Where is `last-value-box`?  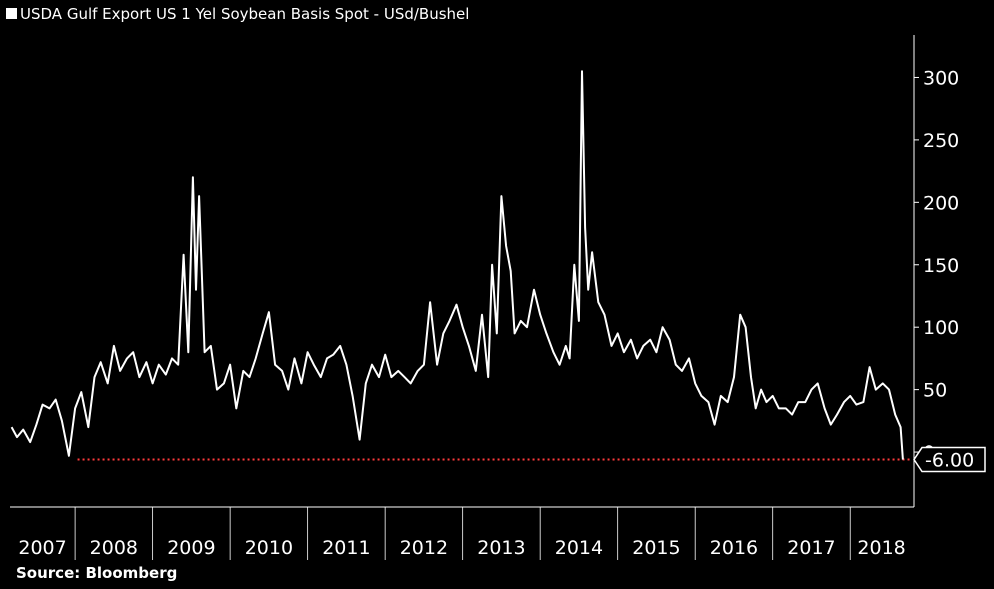
last-value-box is located at coordinates (949, 459).